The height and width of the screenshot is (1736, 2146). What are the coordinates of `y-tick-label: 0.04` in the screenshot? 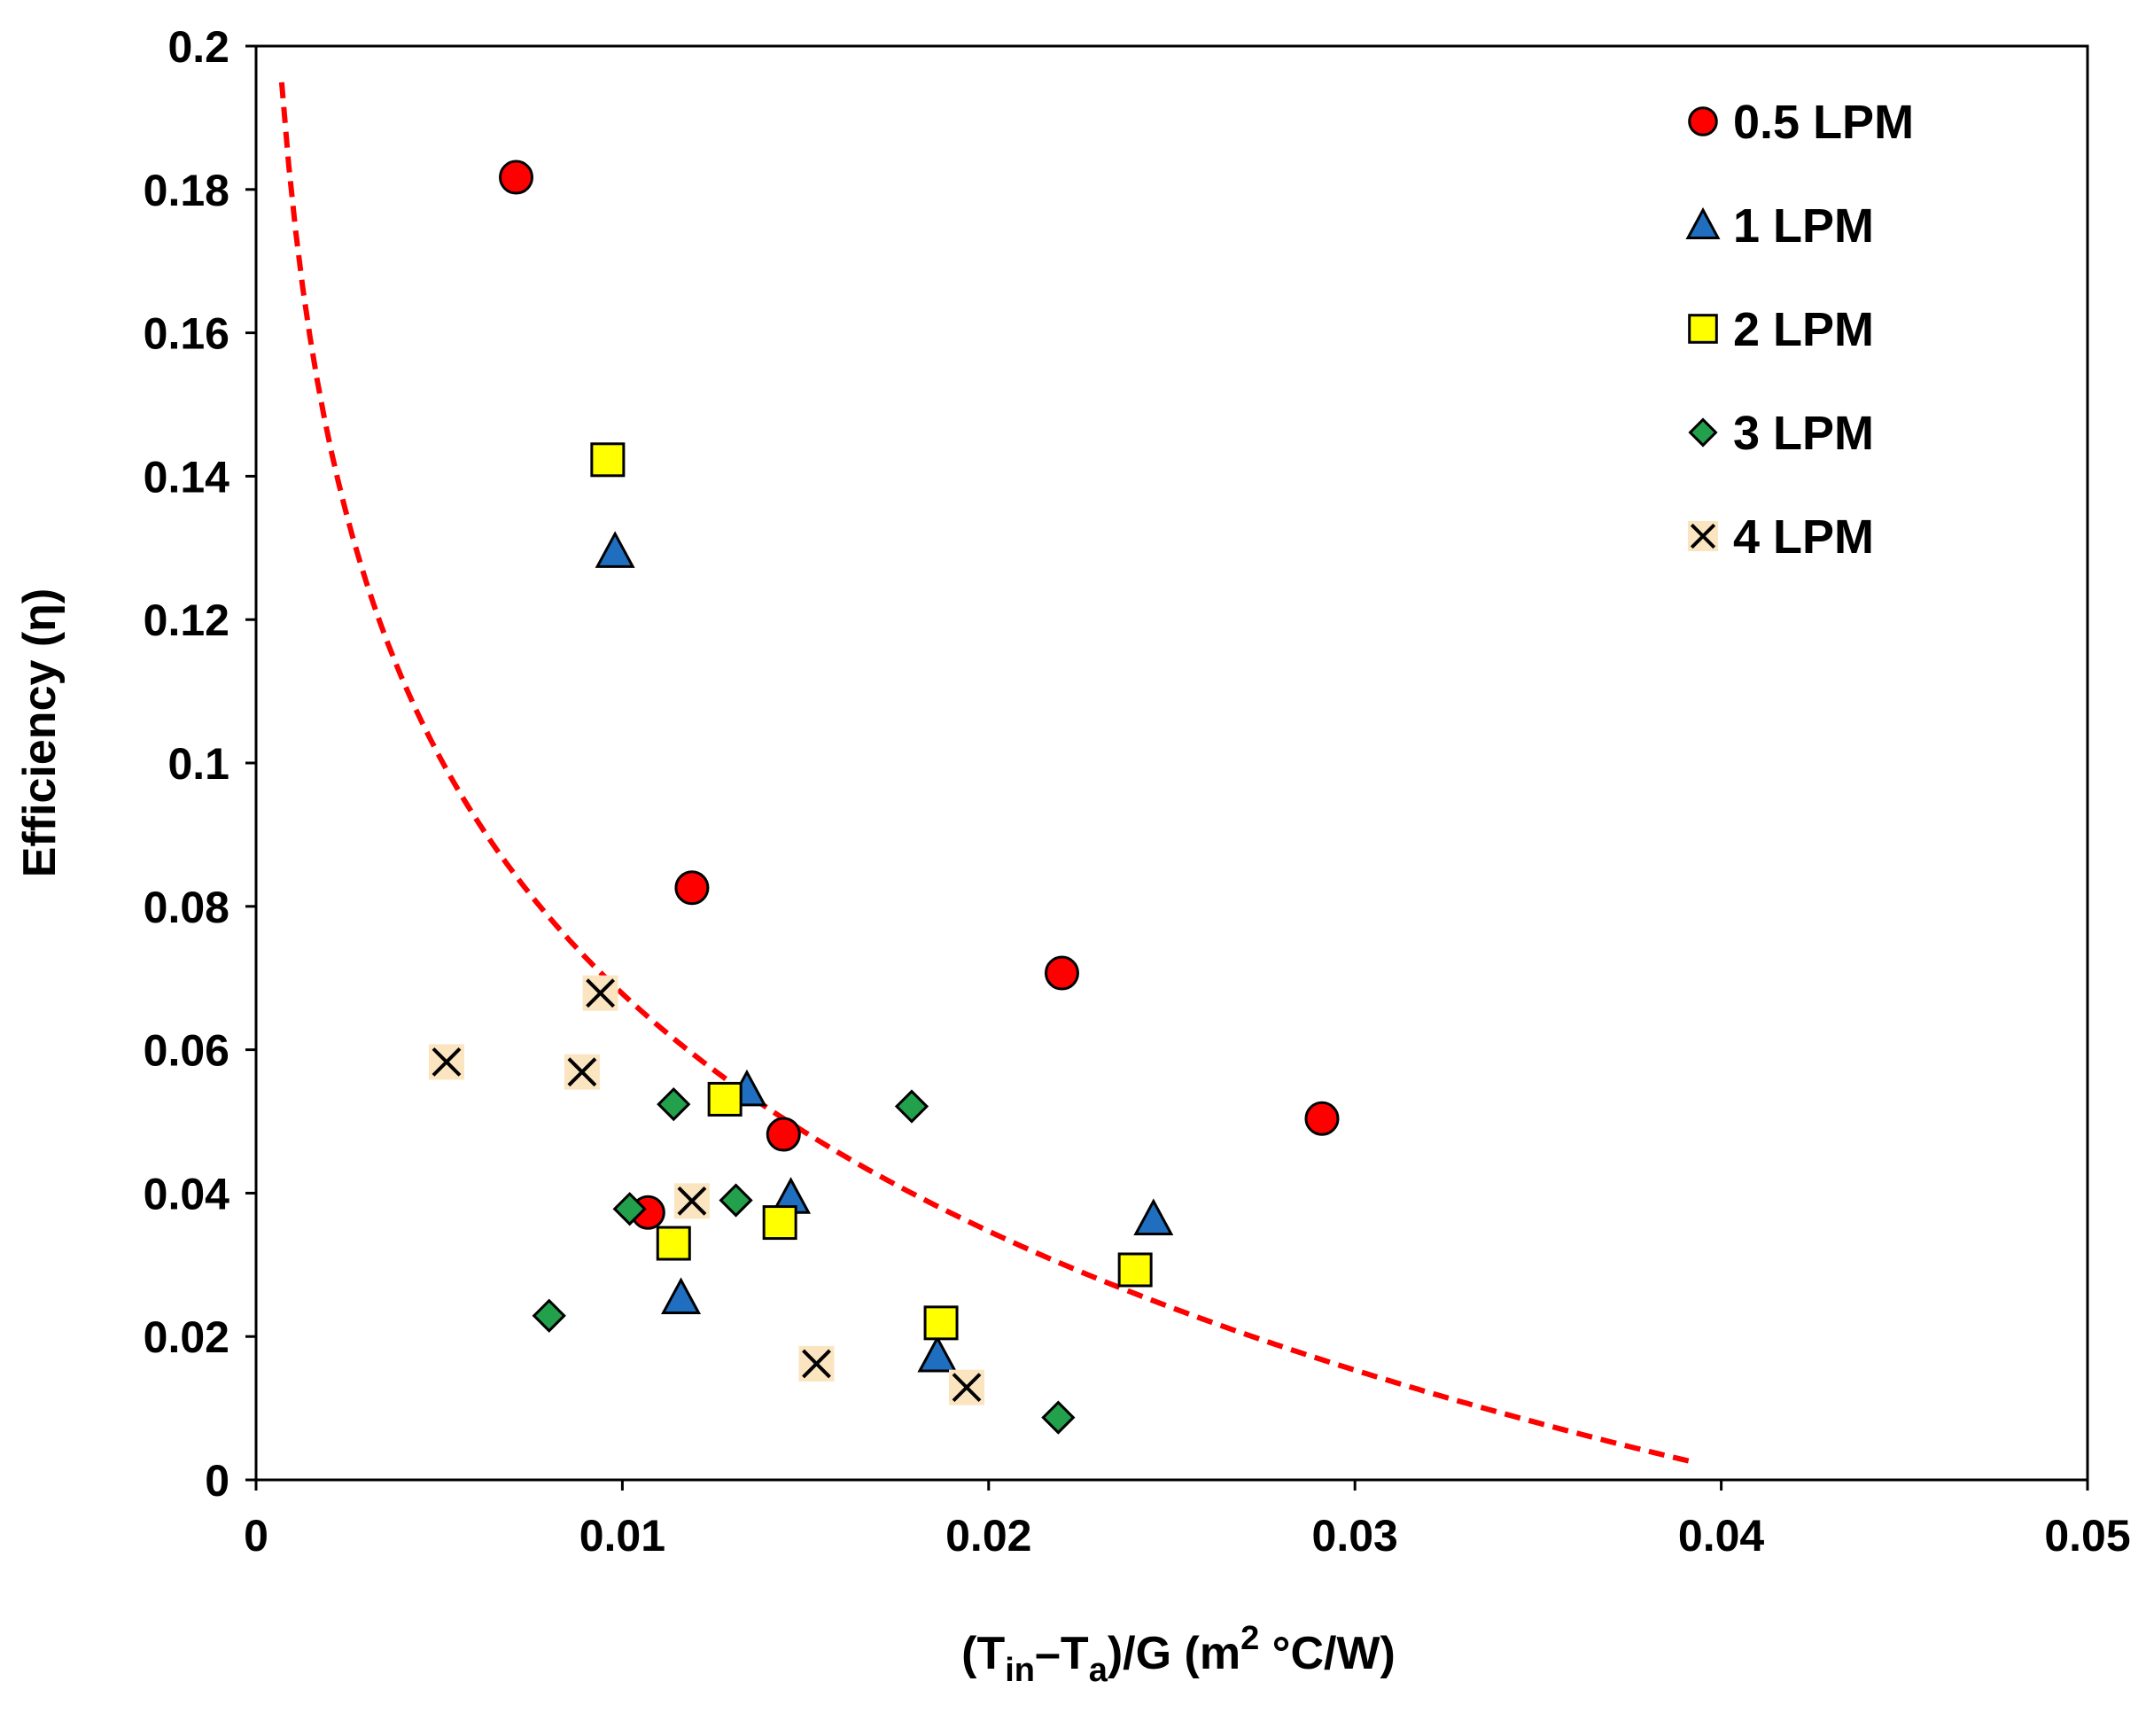 It's located at (187, 1193).